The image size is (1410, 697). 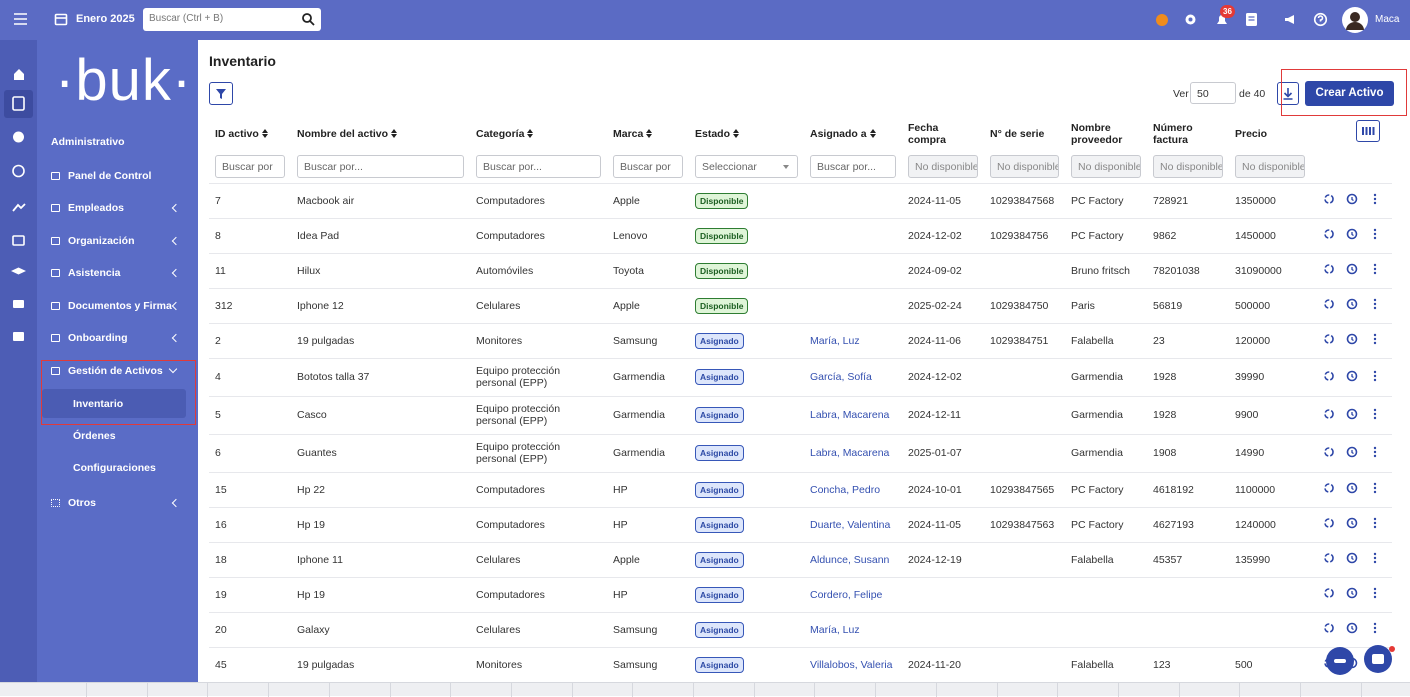 I want to click on help-icon, so click(x=1320, y=19).